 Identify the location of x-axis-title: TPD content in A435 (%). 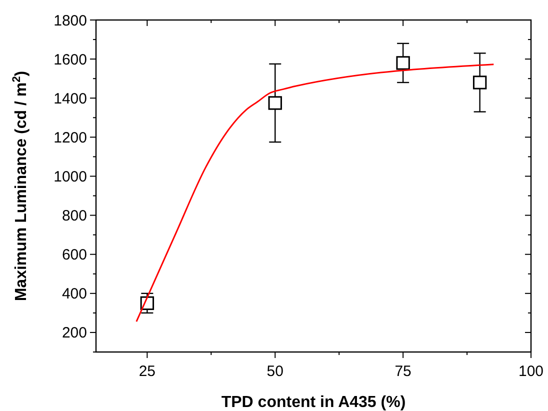
(313, 402).